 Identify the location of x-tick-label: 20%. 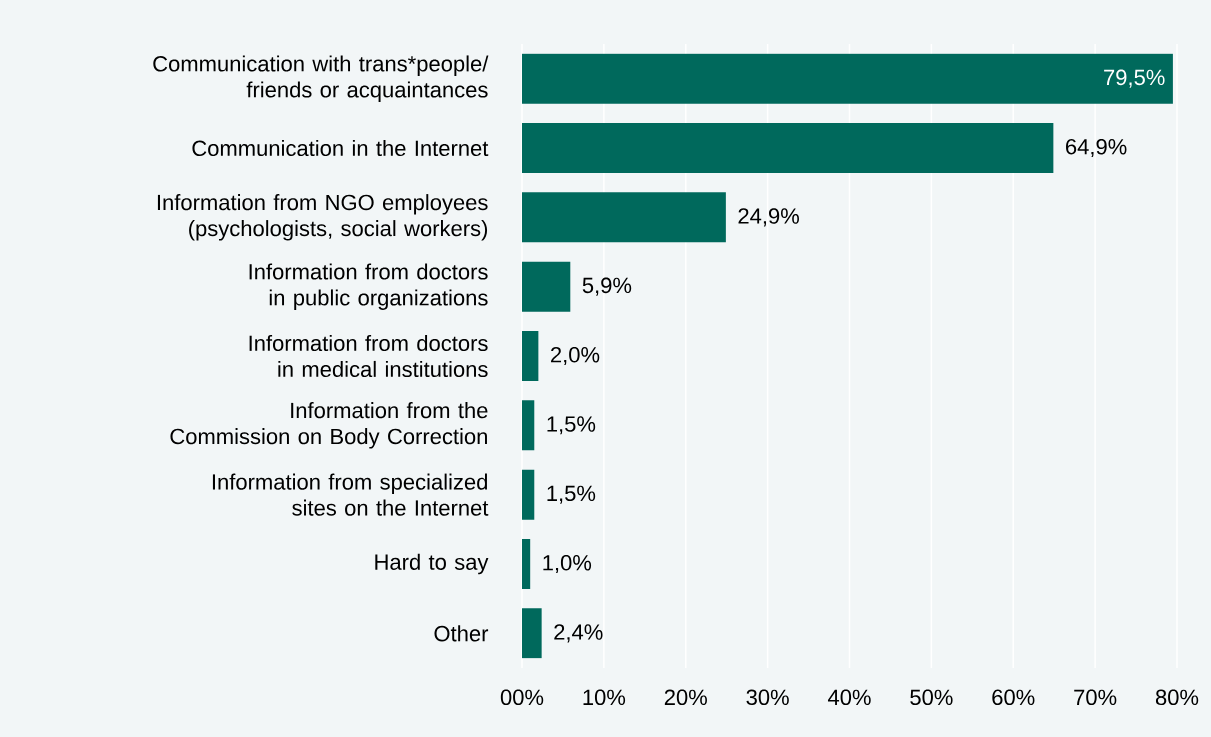
(685, 697).